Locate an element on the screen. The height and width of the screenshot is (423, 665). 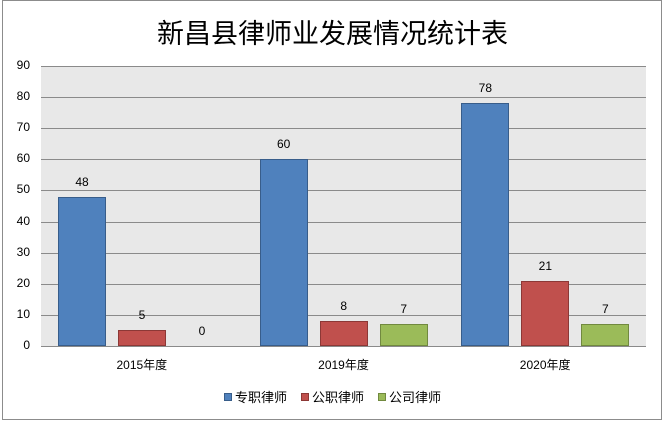
legend-label: 专职律师 is located at coordinates (260, 398).